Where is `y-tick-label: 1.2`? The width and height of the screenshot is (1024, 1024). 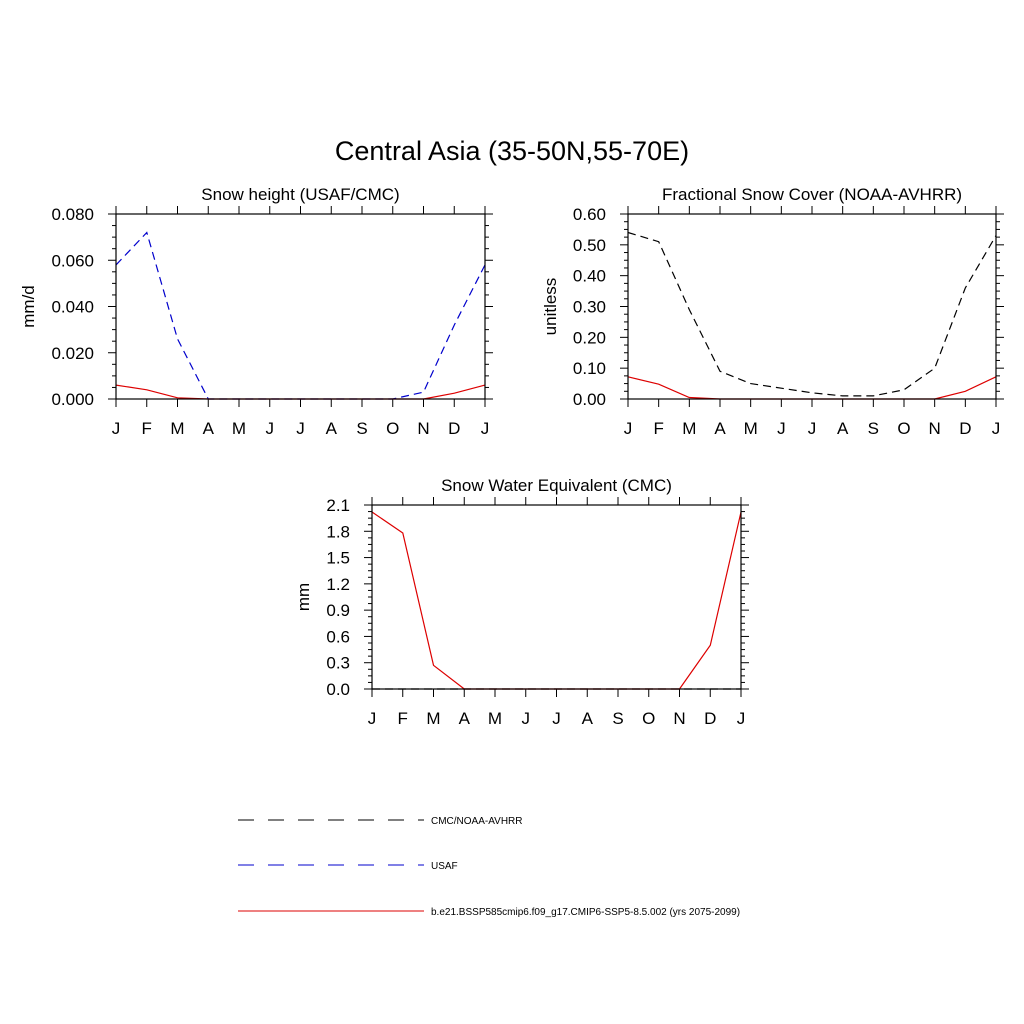
y-tick-label: 1.2 is located at coordinates (338, 584).